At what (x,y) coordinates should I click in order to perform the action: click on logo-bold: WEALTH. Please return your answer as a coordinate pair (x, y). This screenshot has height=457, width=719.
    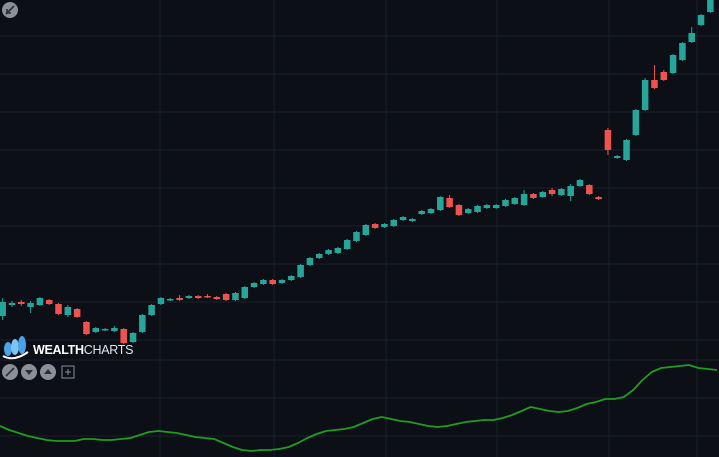
    Looking at the image, I should click on (58, 350).